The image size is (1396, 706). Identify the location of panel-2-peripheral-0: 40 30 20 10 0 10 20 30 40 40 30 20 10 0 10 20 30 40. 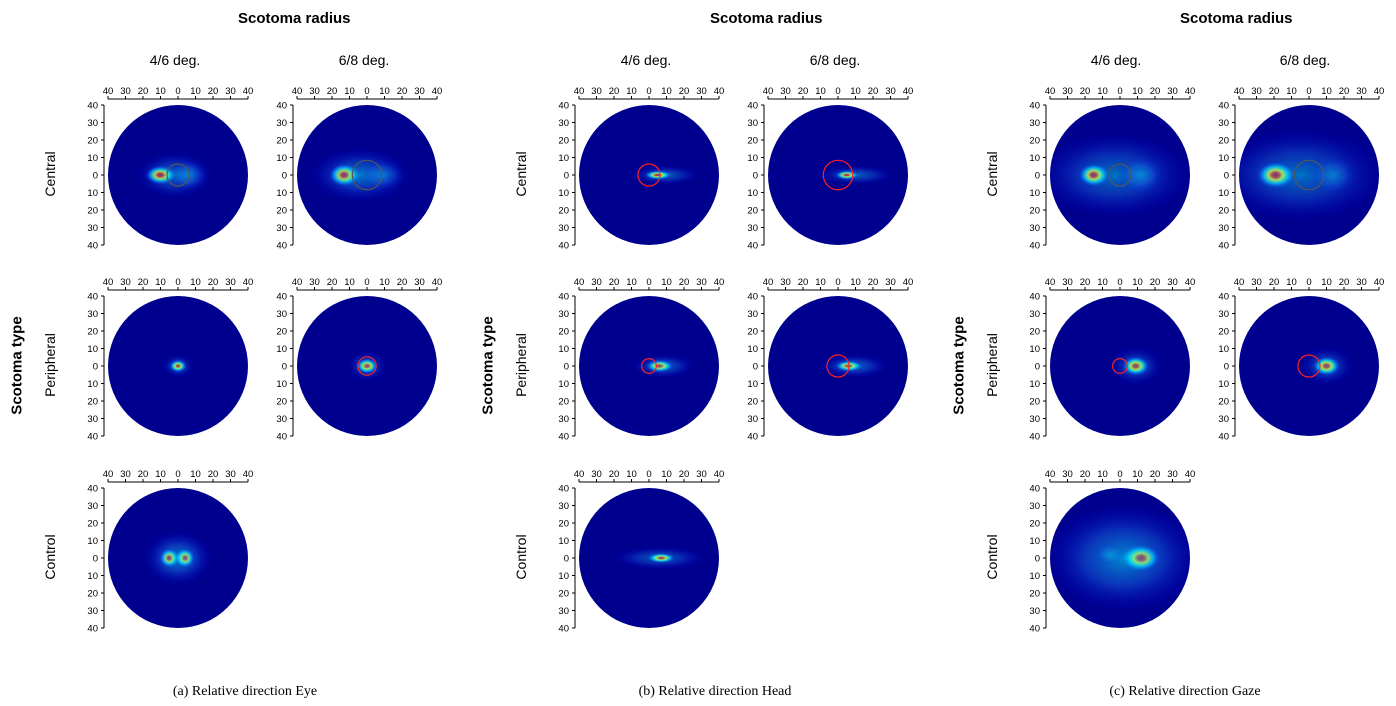
(1112, 359).